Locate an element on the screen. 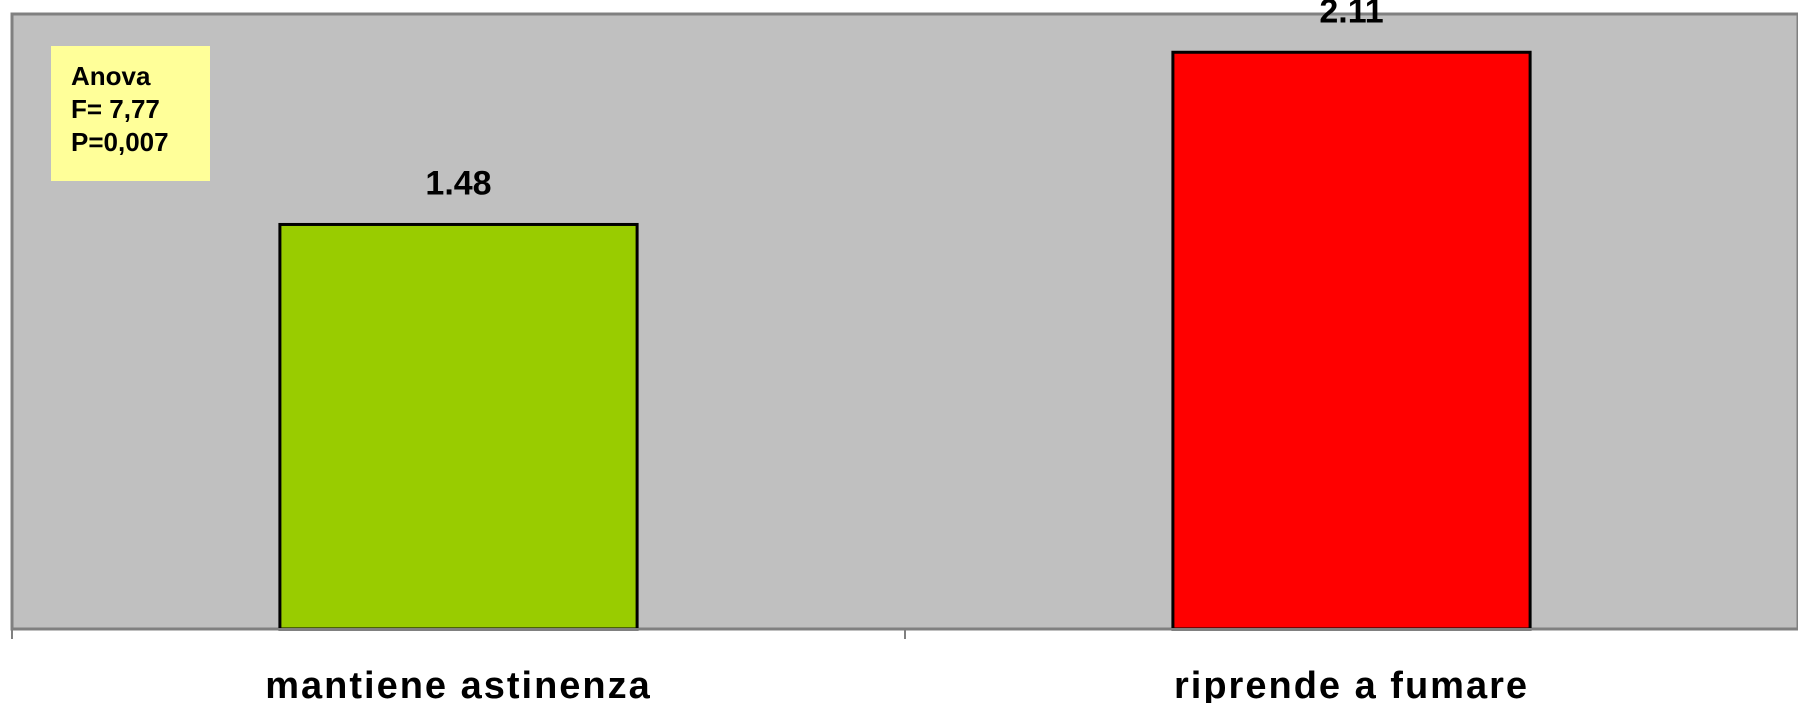 This screenshot has width=1798, height=703. anova-f-value: F= 7,77 is located at coordinates (115, 109).